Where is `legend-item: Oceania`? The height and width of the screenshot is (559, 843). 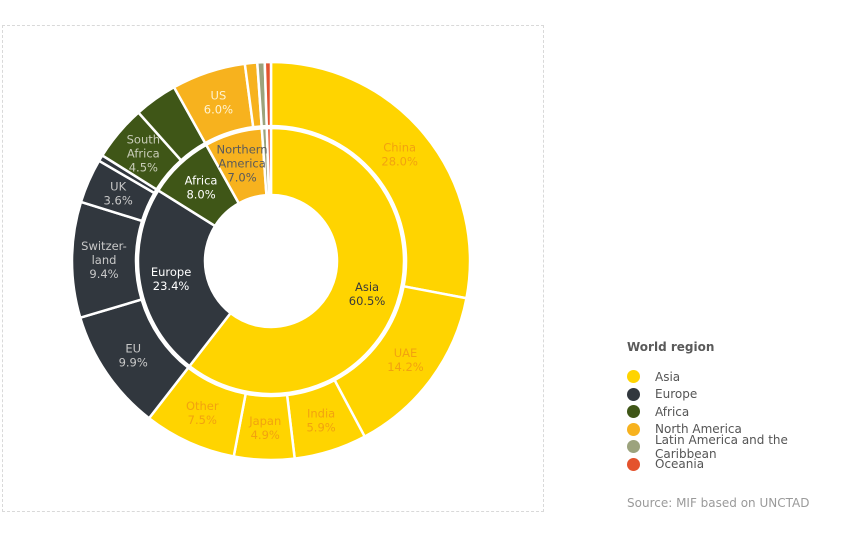 legend-item: Oceania is located at coordinates (735, 465).